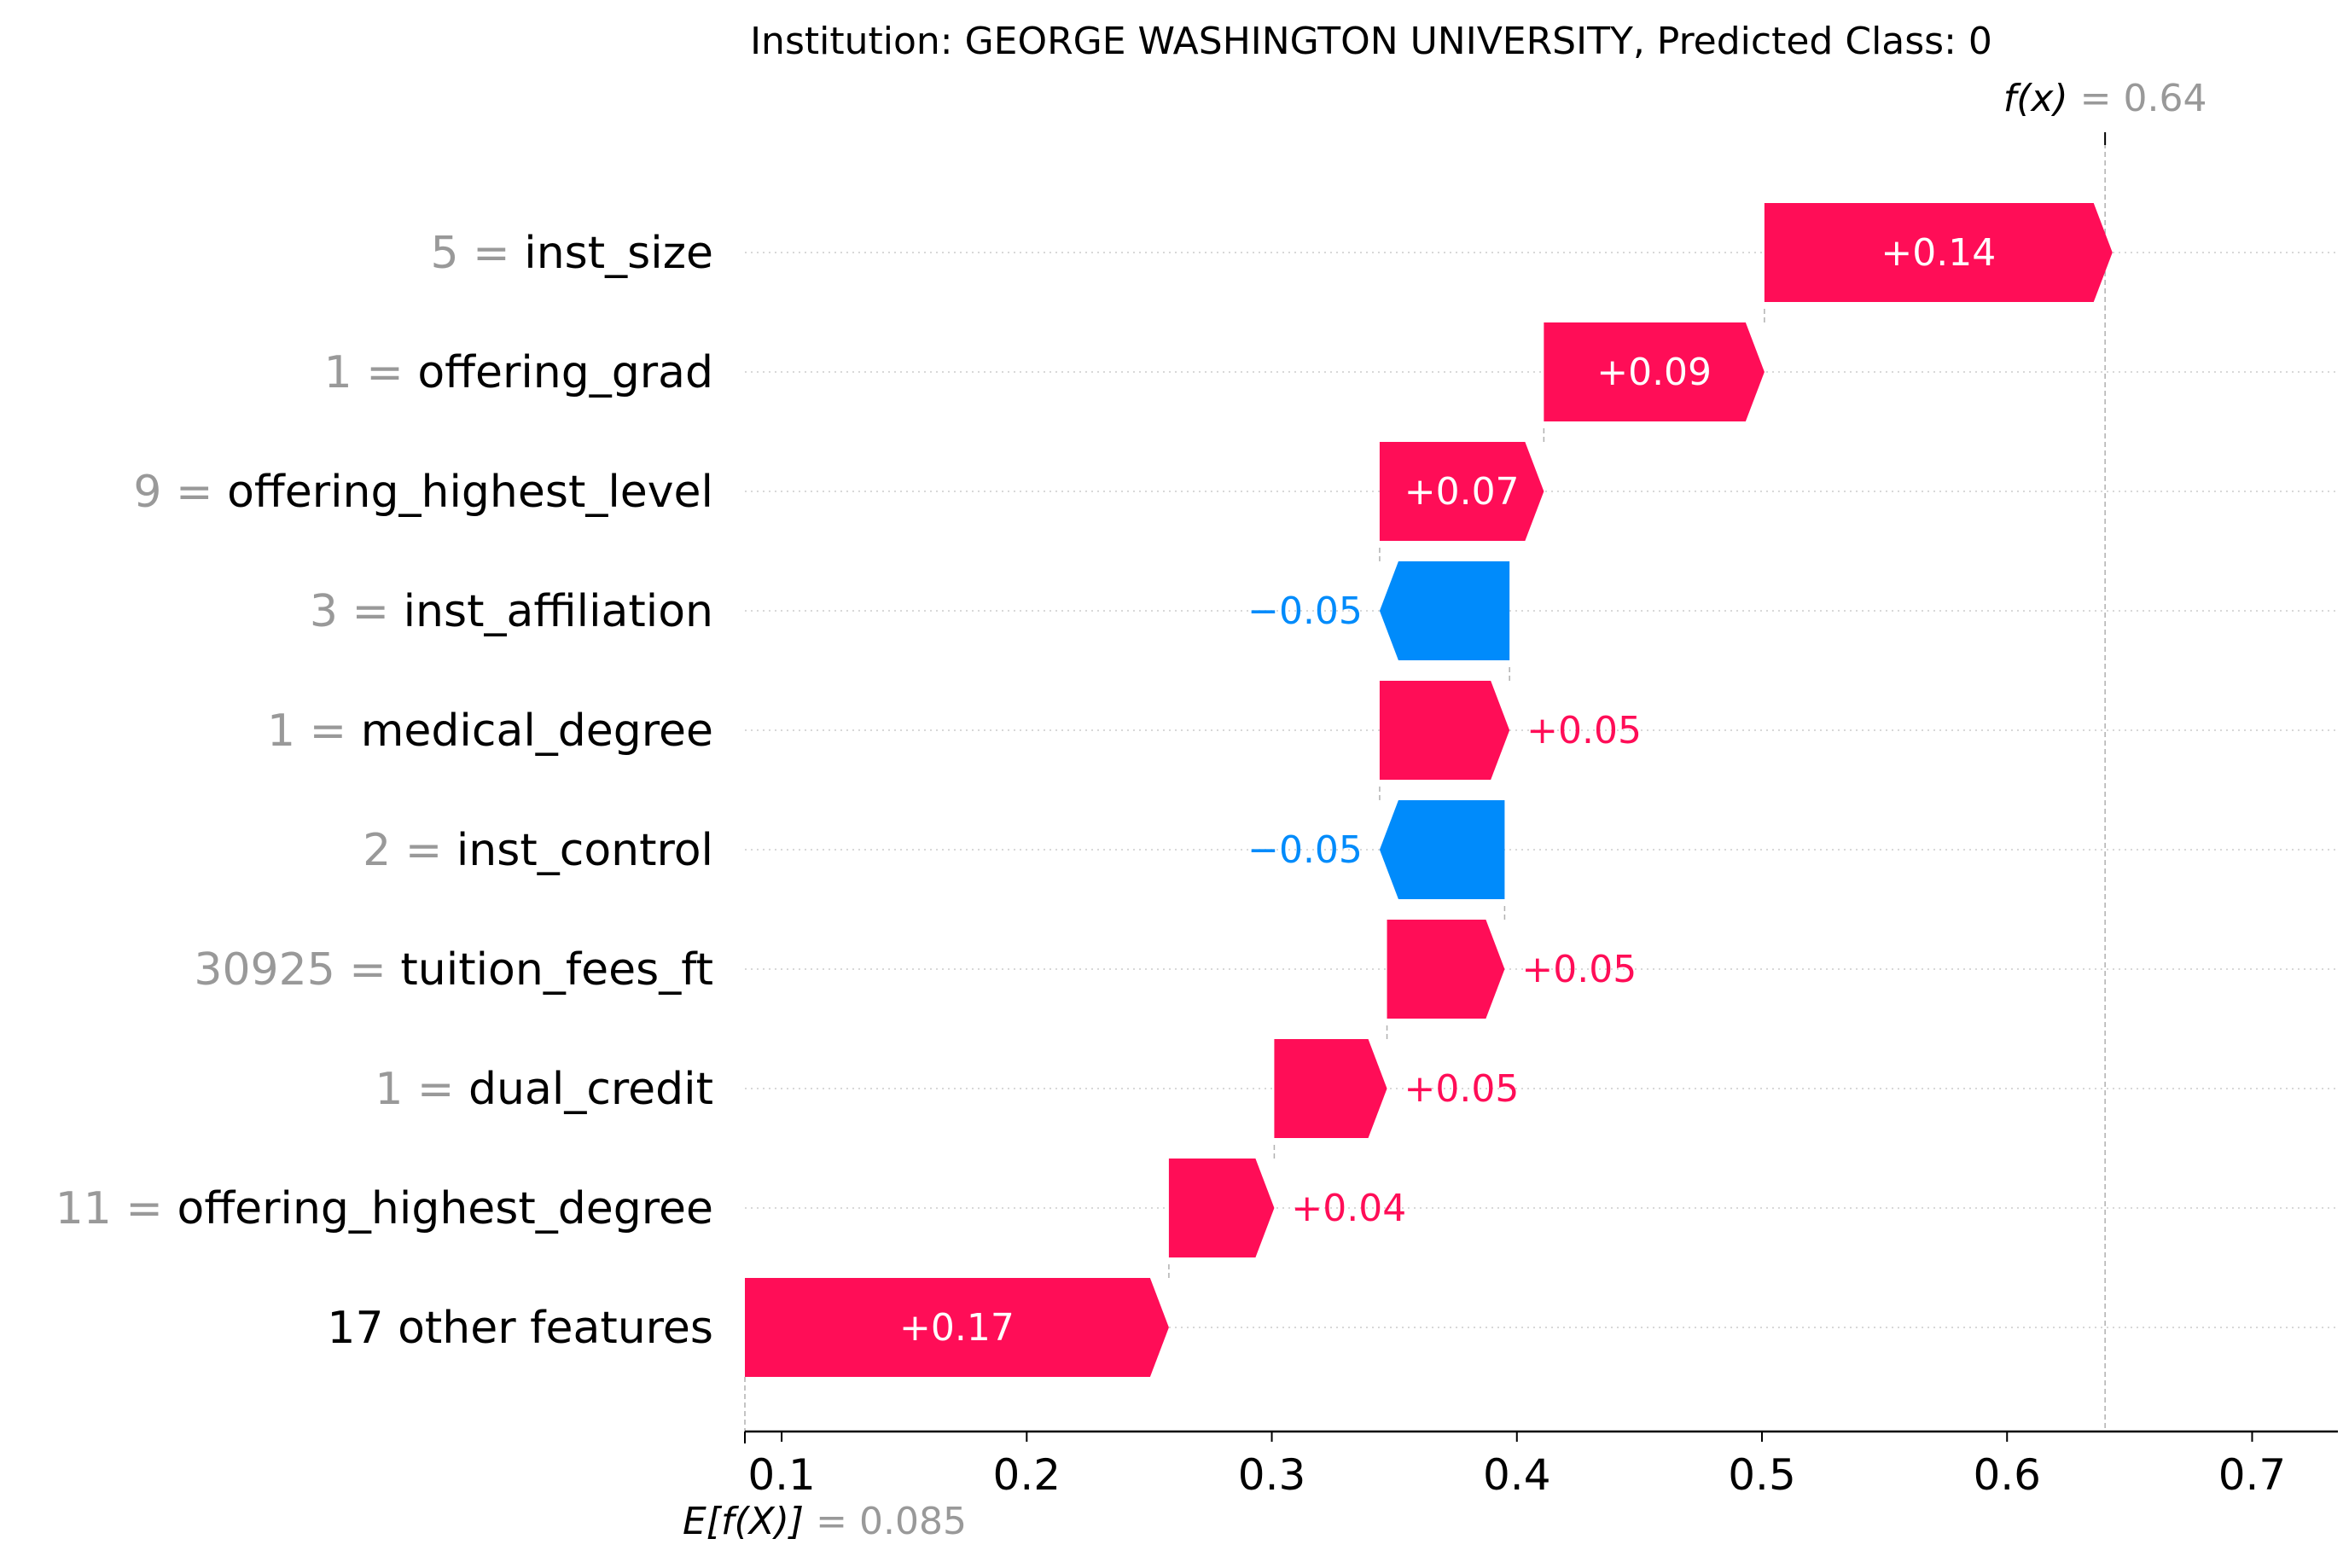 The image size is (2349, 1568). Describe the element at coordinates (470, 492) in the screenshot. I see `feature-name: offering_highest_level` at that location.